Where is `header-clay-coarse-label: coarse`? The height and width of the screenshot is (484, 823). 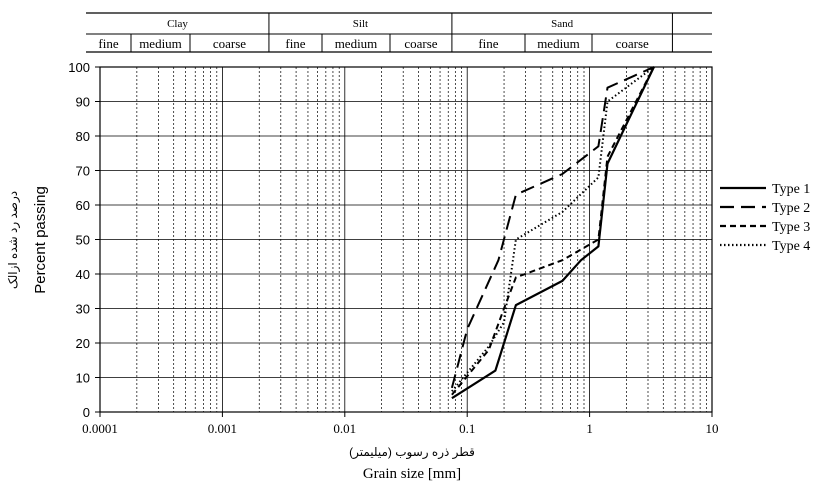 header-clay-coarse-label: coarse is located at coordinates (229, 43).